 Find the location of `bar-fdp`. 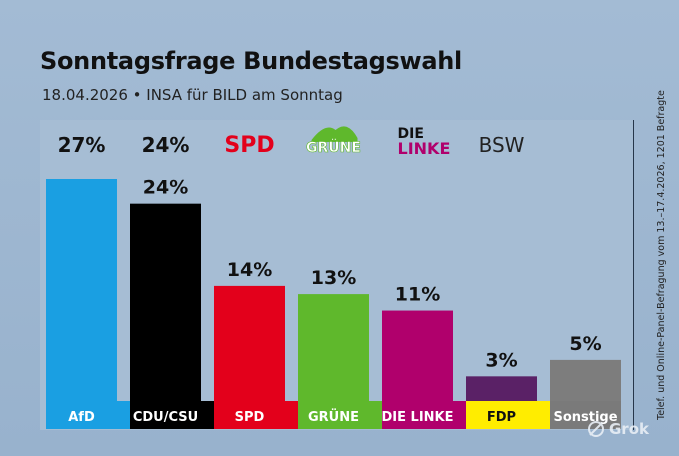

bar-fdp is located at coordinates (501, 388).